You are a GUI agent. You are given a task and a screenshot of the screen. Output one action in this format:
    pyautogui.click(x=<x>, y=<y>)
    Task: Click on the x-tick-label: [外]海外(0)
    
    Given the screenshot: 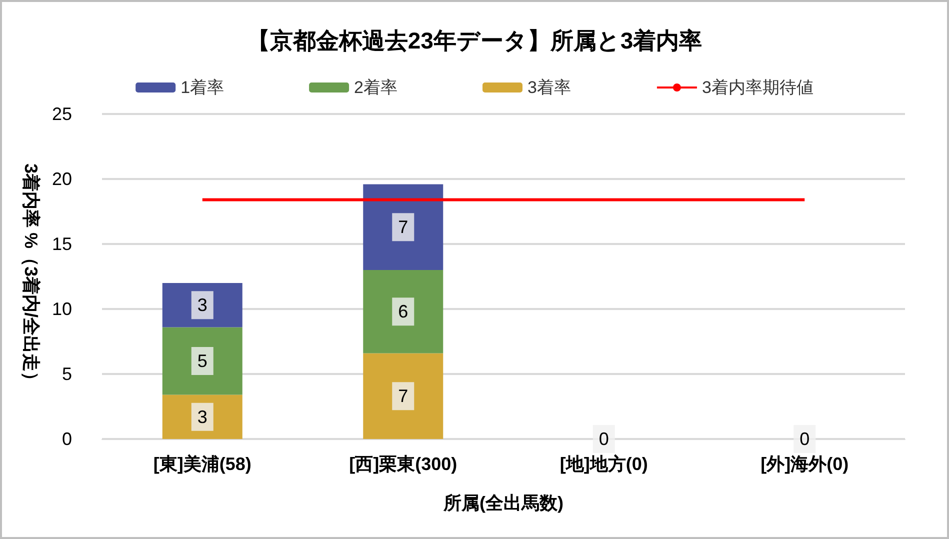 What is the action you would take?
    pyautogui.click(x=804, y=464)
    